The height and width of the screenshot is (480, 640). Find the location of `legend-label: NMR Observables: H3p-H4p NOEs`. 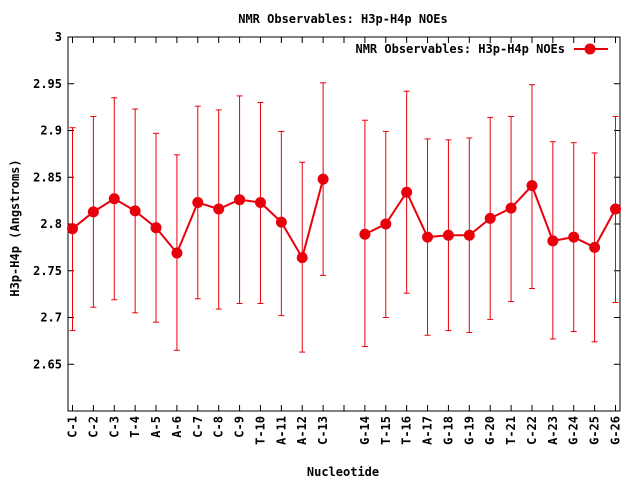

legend-label: NMR Observables: H3p-H4p NOEs is located at coordinates (460, 49).